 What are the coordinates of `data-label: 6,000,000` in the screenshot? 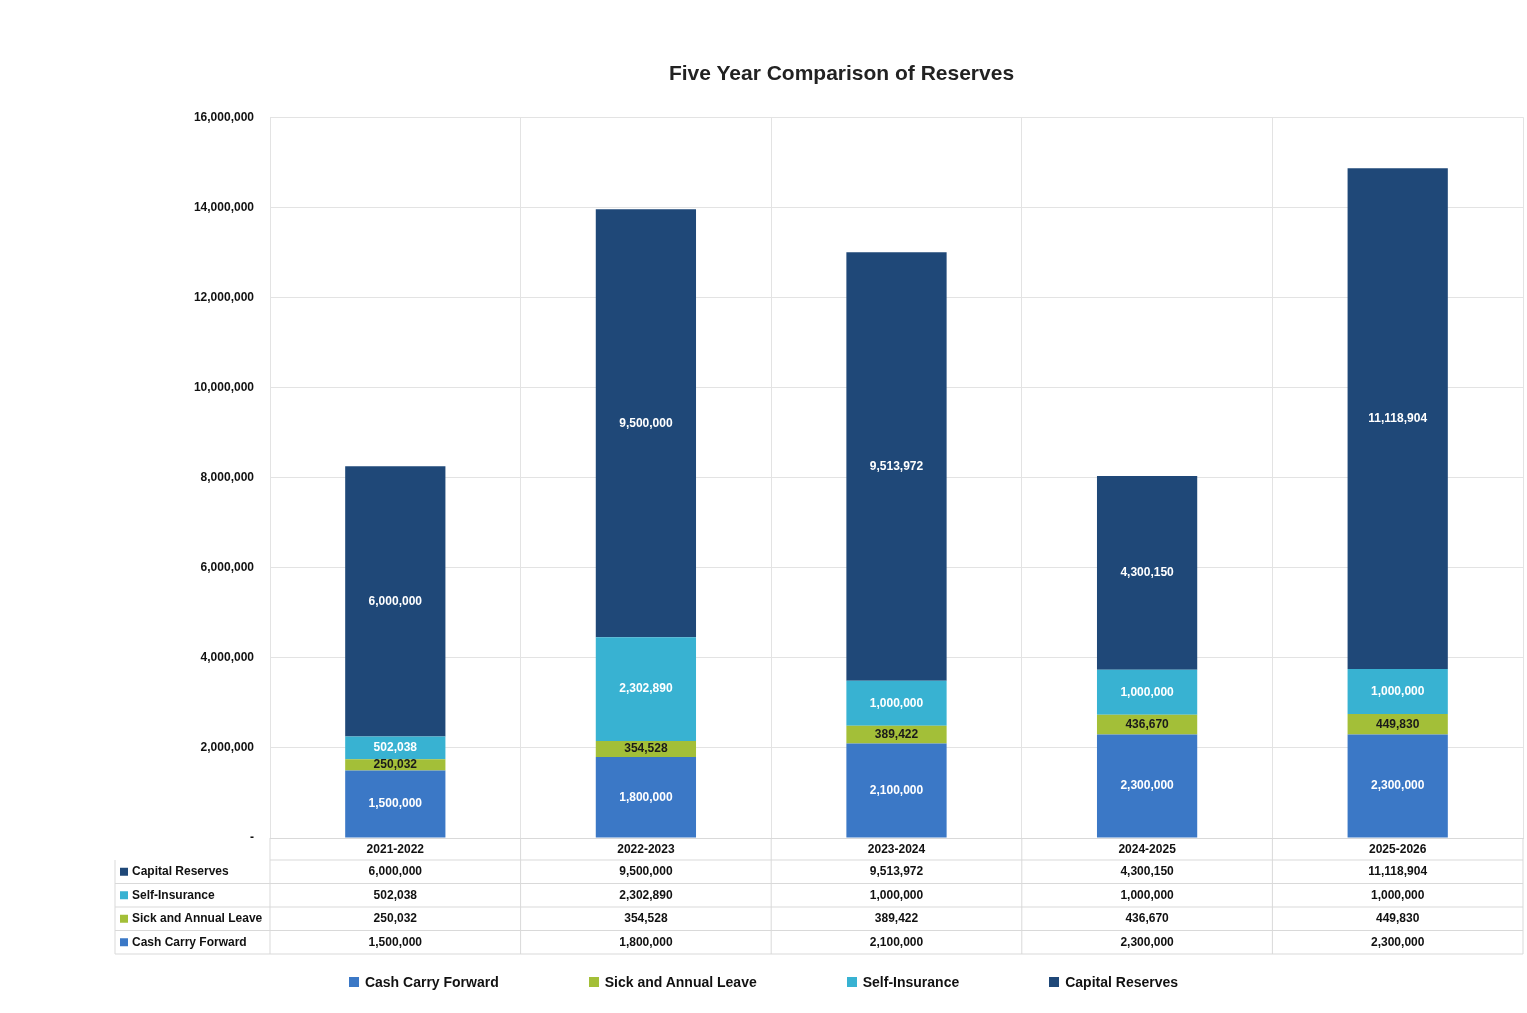 It's located at (395, 871).